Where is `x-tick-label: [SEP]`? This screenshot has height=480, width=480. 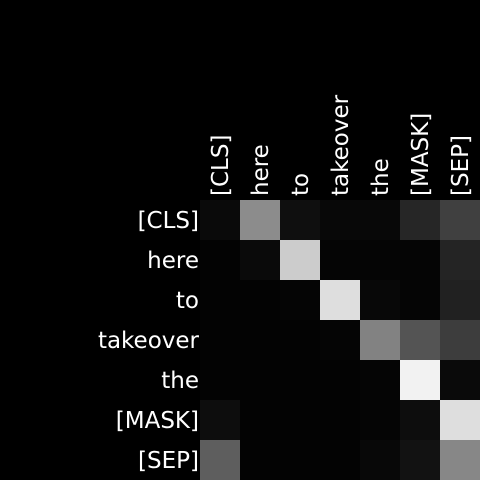 x-tick-label: [SEP] is located at coordinates (461, 165).